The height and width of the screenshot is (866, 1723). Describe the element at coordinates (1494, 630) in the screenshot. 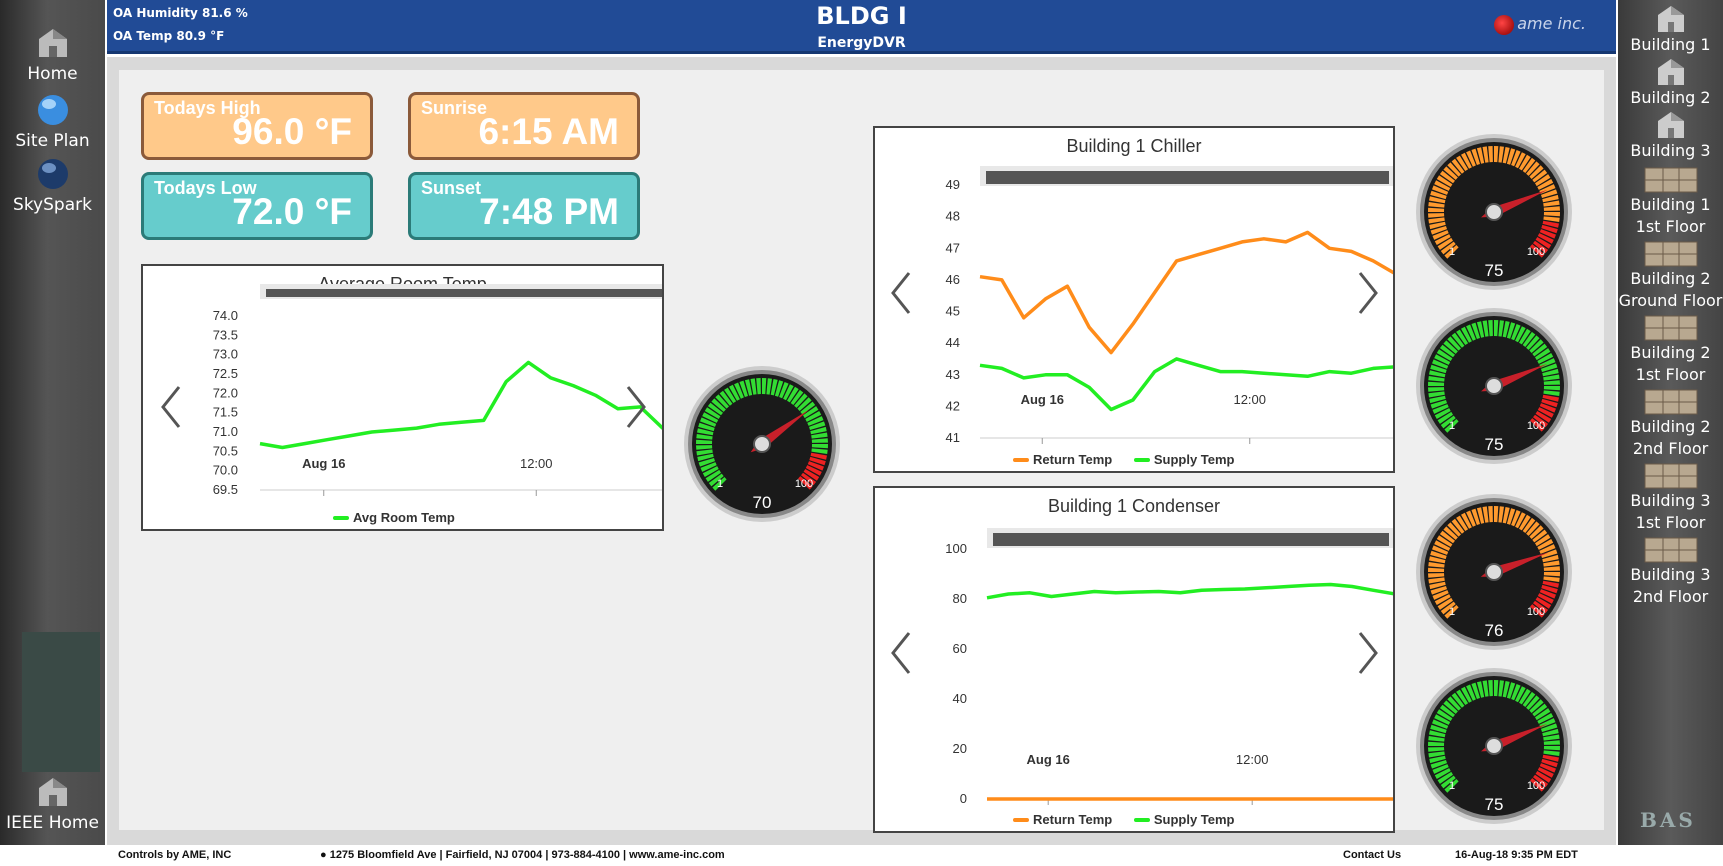

I see `gauge-value: 76` at that location.